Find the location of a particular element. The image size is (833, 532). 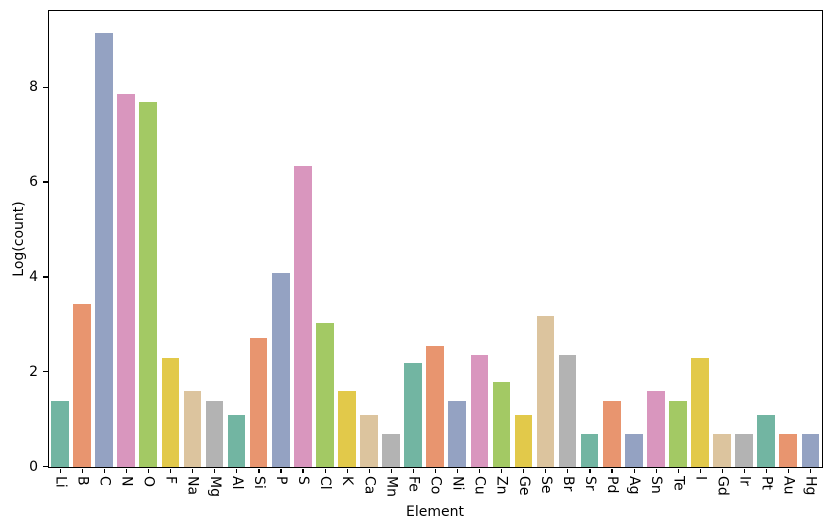

x-tick-mark-N is located at coordinates (126, 471).